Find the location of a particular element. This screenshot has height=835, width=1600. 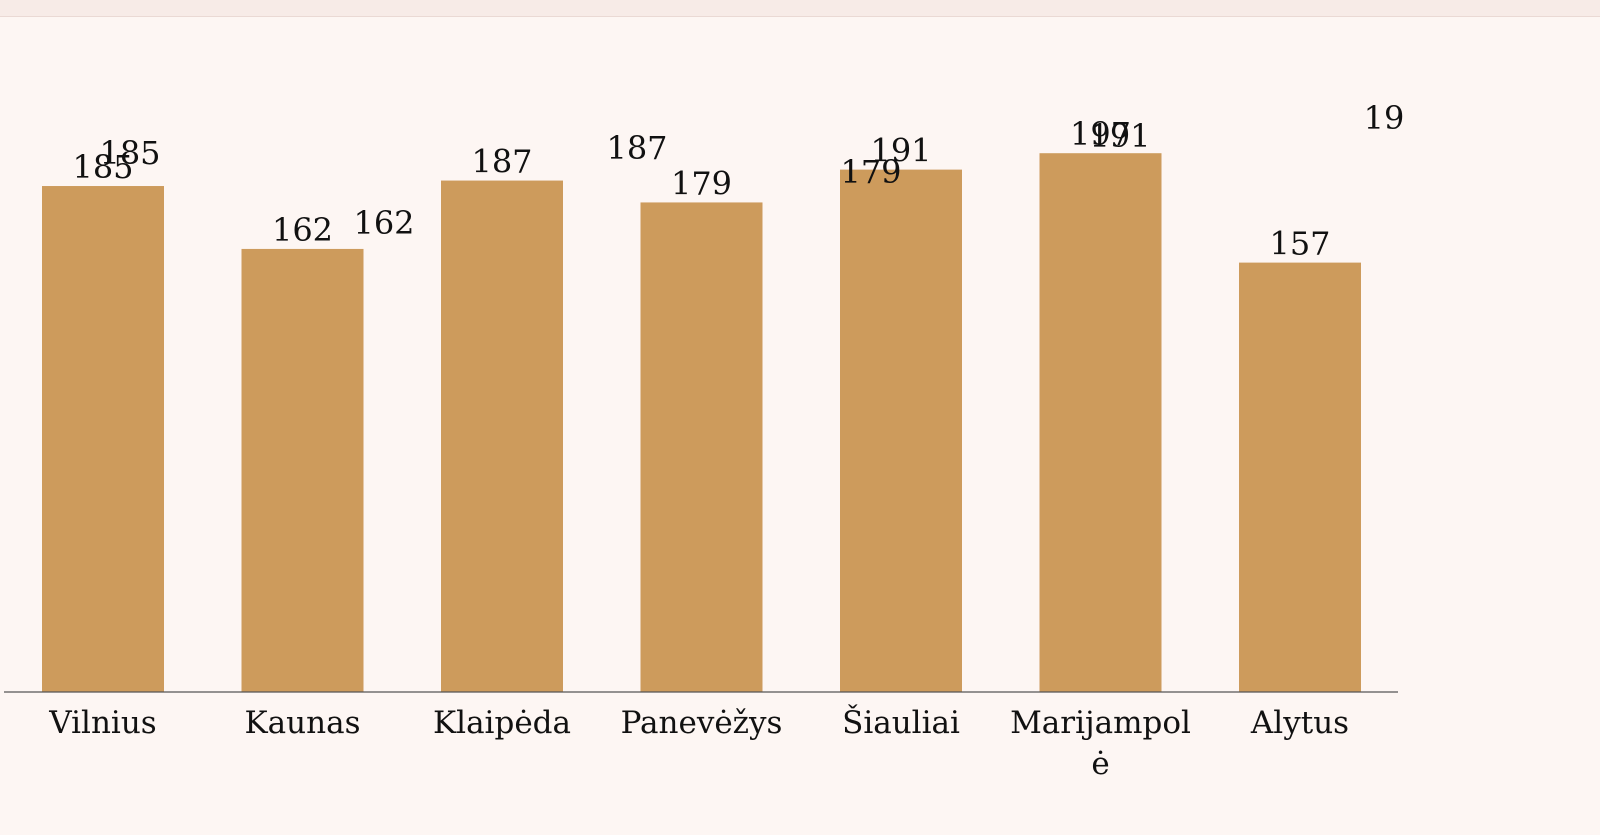

x-tick-label-klaipeda: Klaipėda is located at coordinates (502, 723).